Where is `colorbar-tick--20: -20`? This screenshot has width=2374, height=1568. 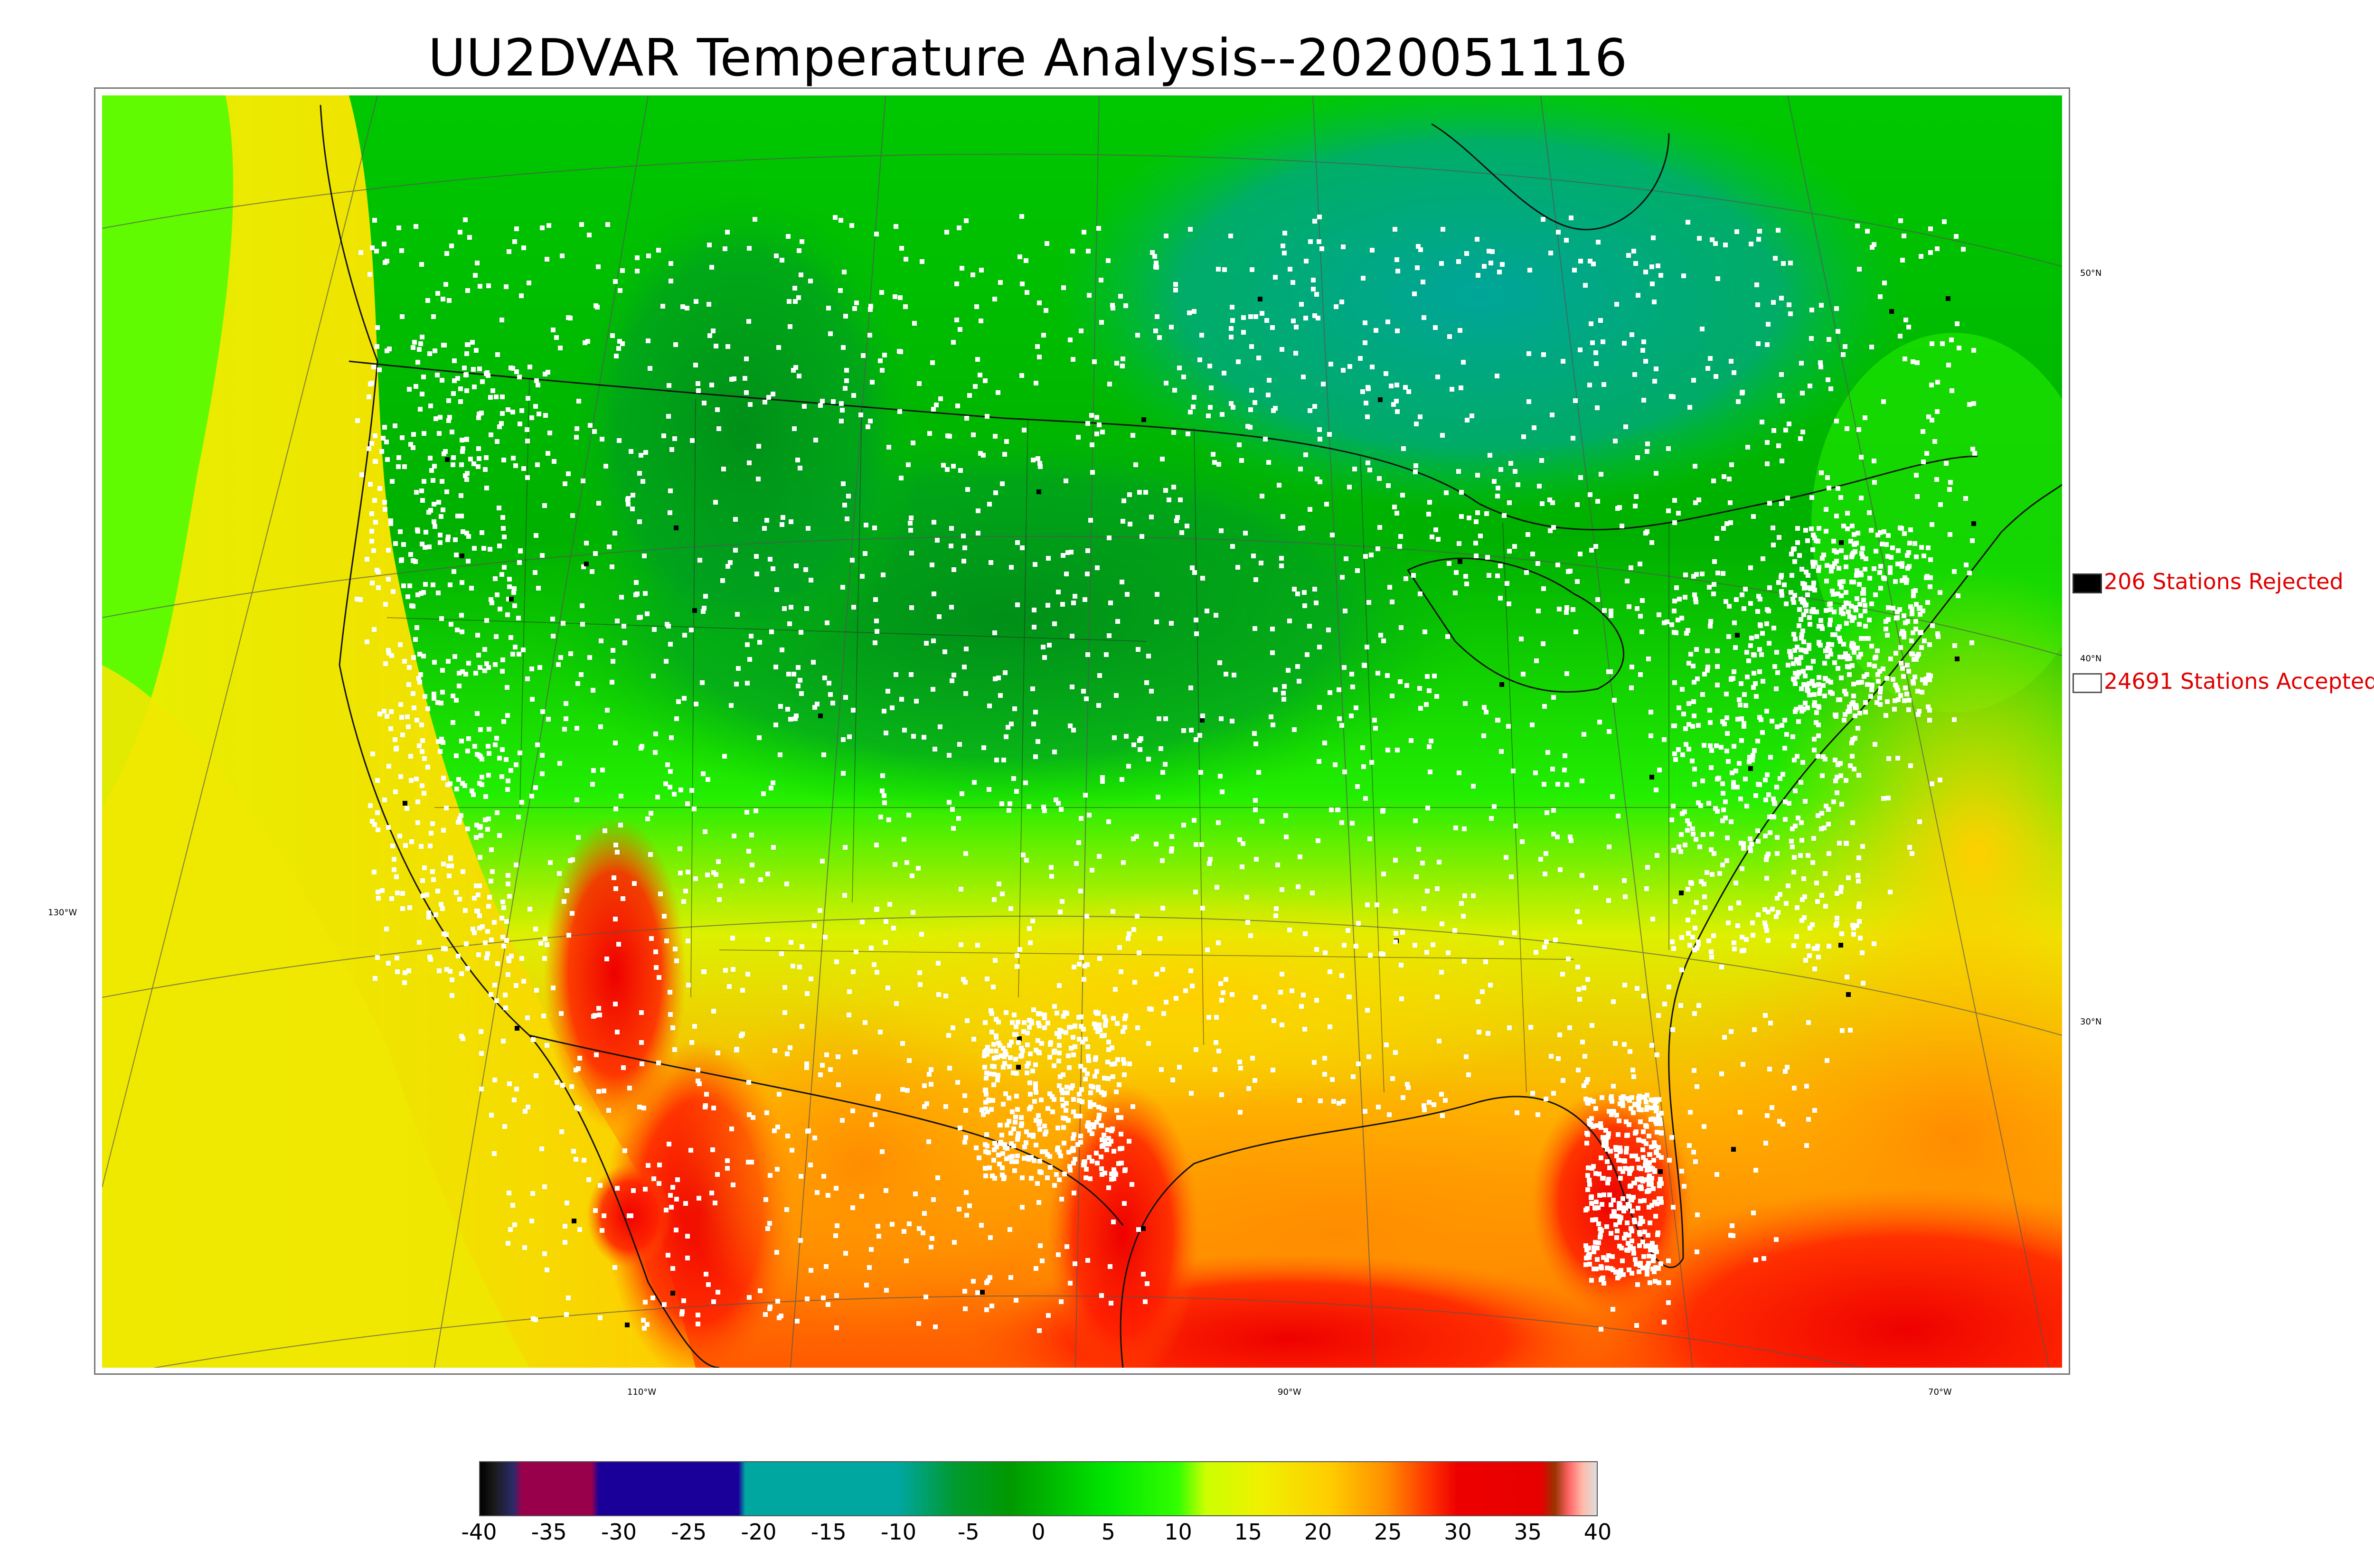 colorbar-tick--20: -20 is located at coordinates (759, 1532).